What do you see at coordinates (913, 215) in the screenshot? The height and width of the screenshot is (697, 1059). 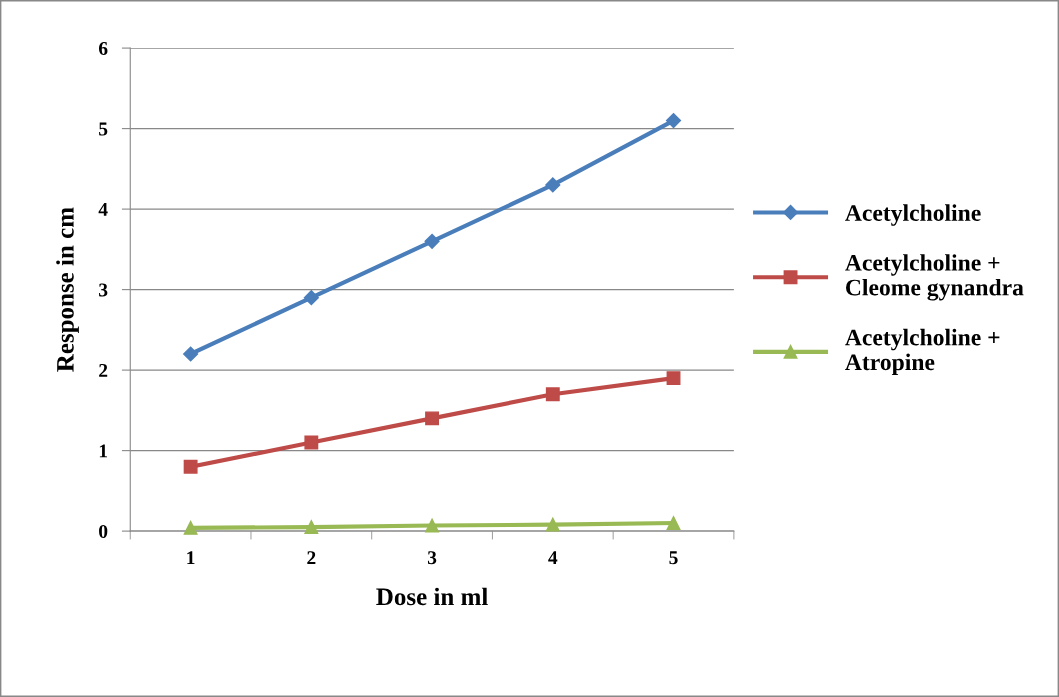 I see `legend-label: Acetylcholine` at bounding box center [913, 215].